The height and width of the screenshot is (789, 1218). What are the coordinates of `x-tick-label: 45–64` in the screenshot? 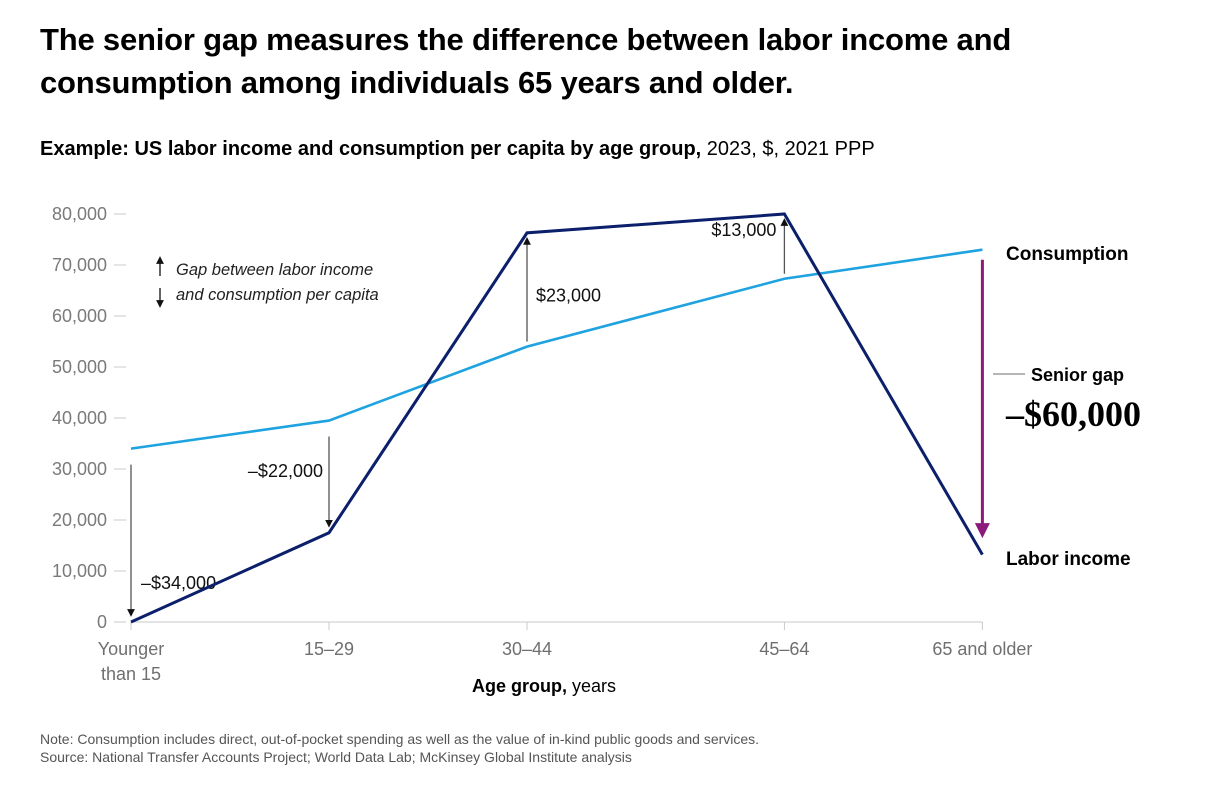 It's located at (784, 649).